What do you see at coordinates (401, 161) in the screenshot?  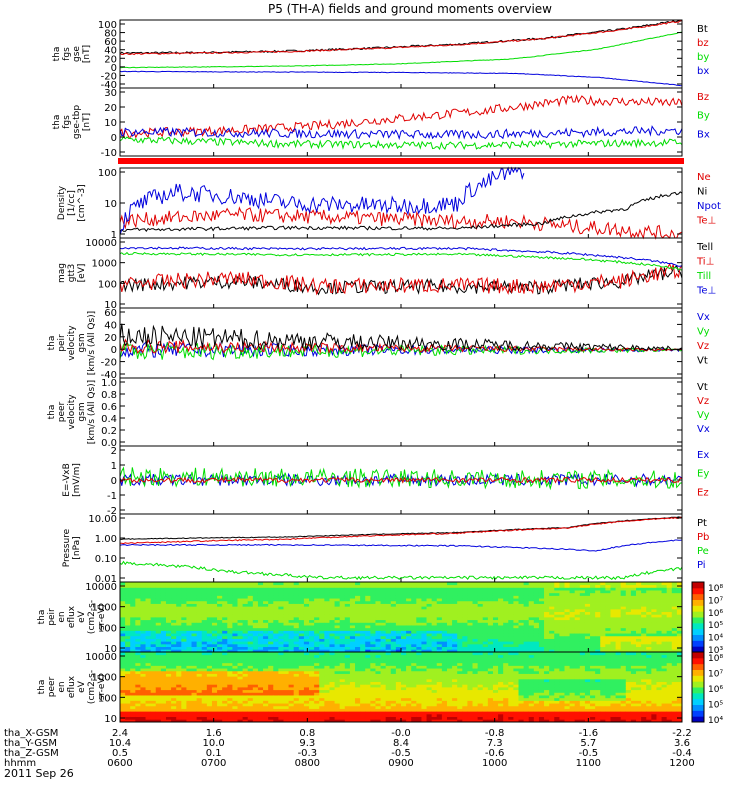 I see `mode-separator-bar` at bounding box center [401, 161].